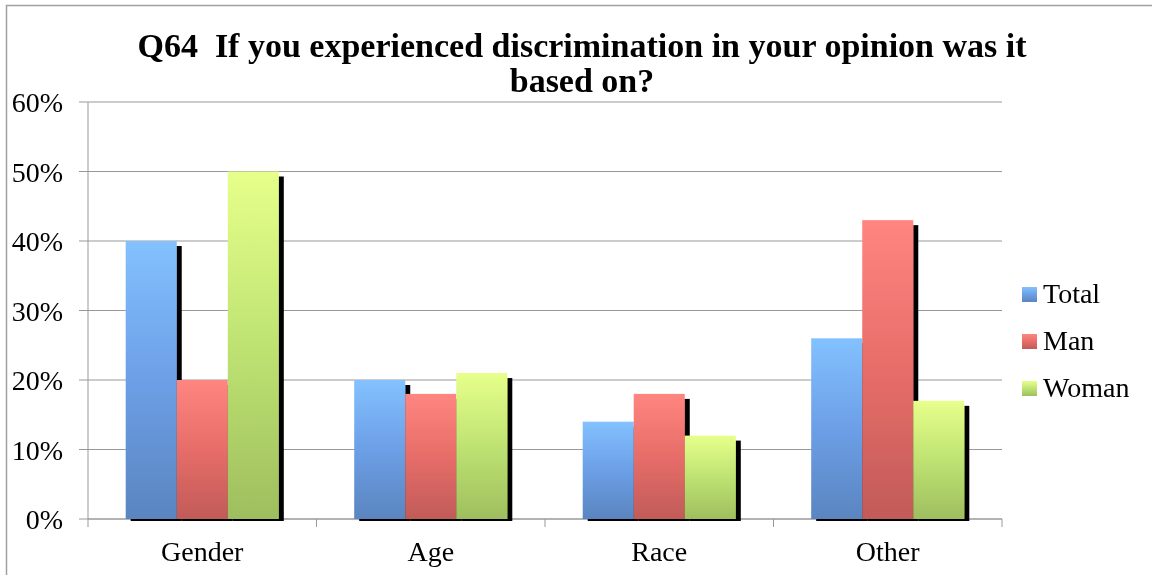 This screenshot has height=575, width=1152. What do you see at coordinates (1086, 387) in the screenshot?
I see `legend-label: Woman` at bounding box center [1086, 387].